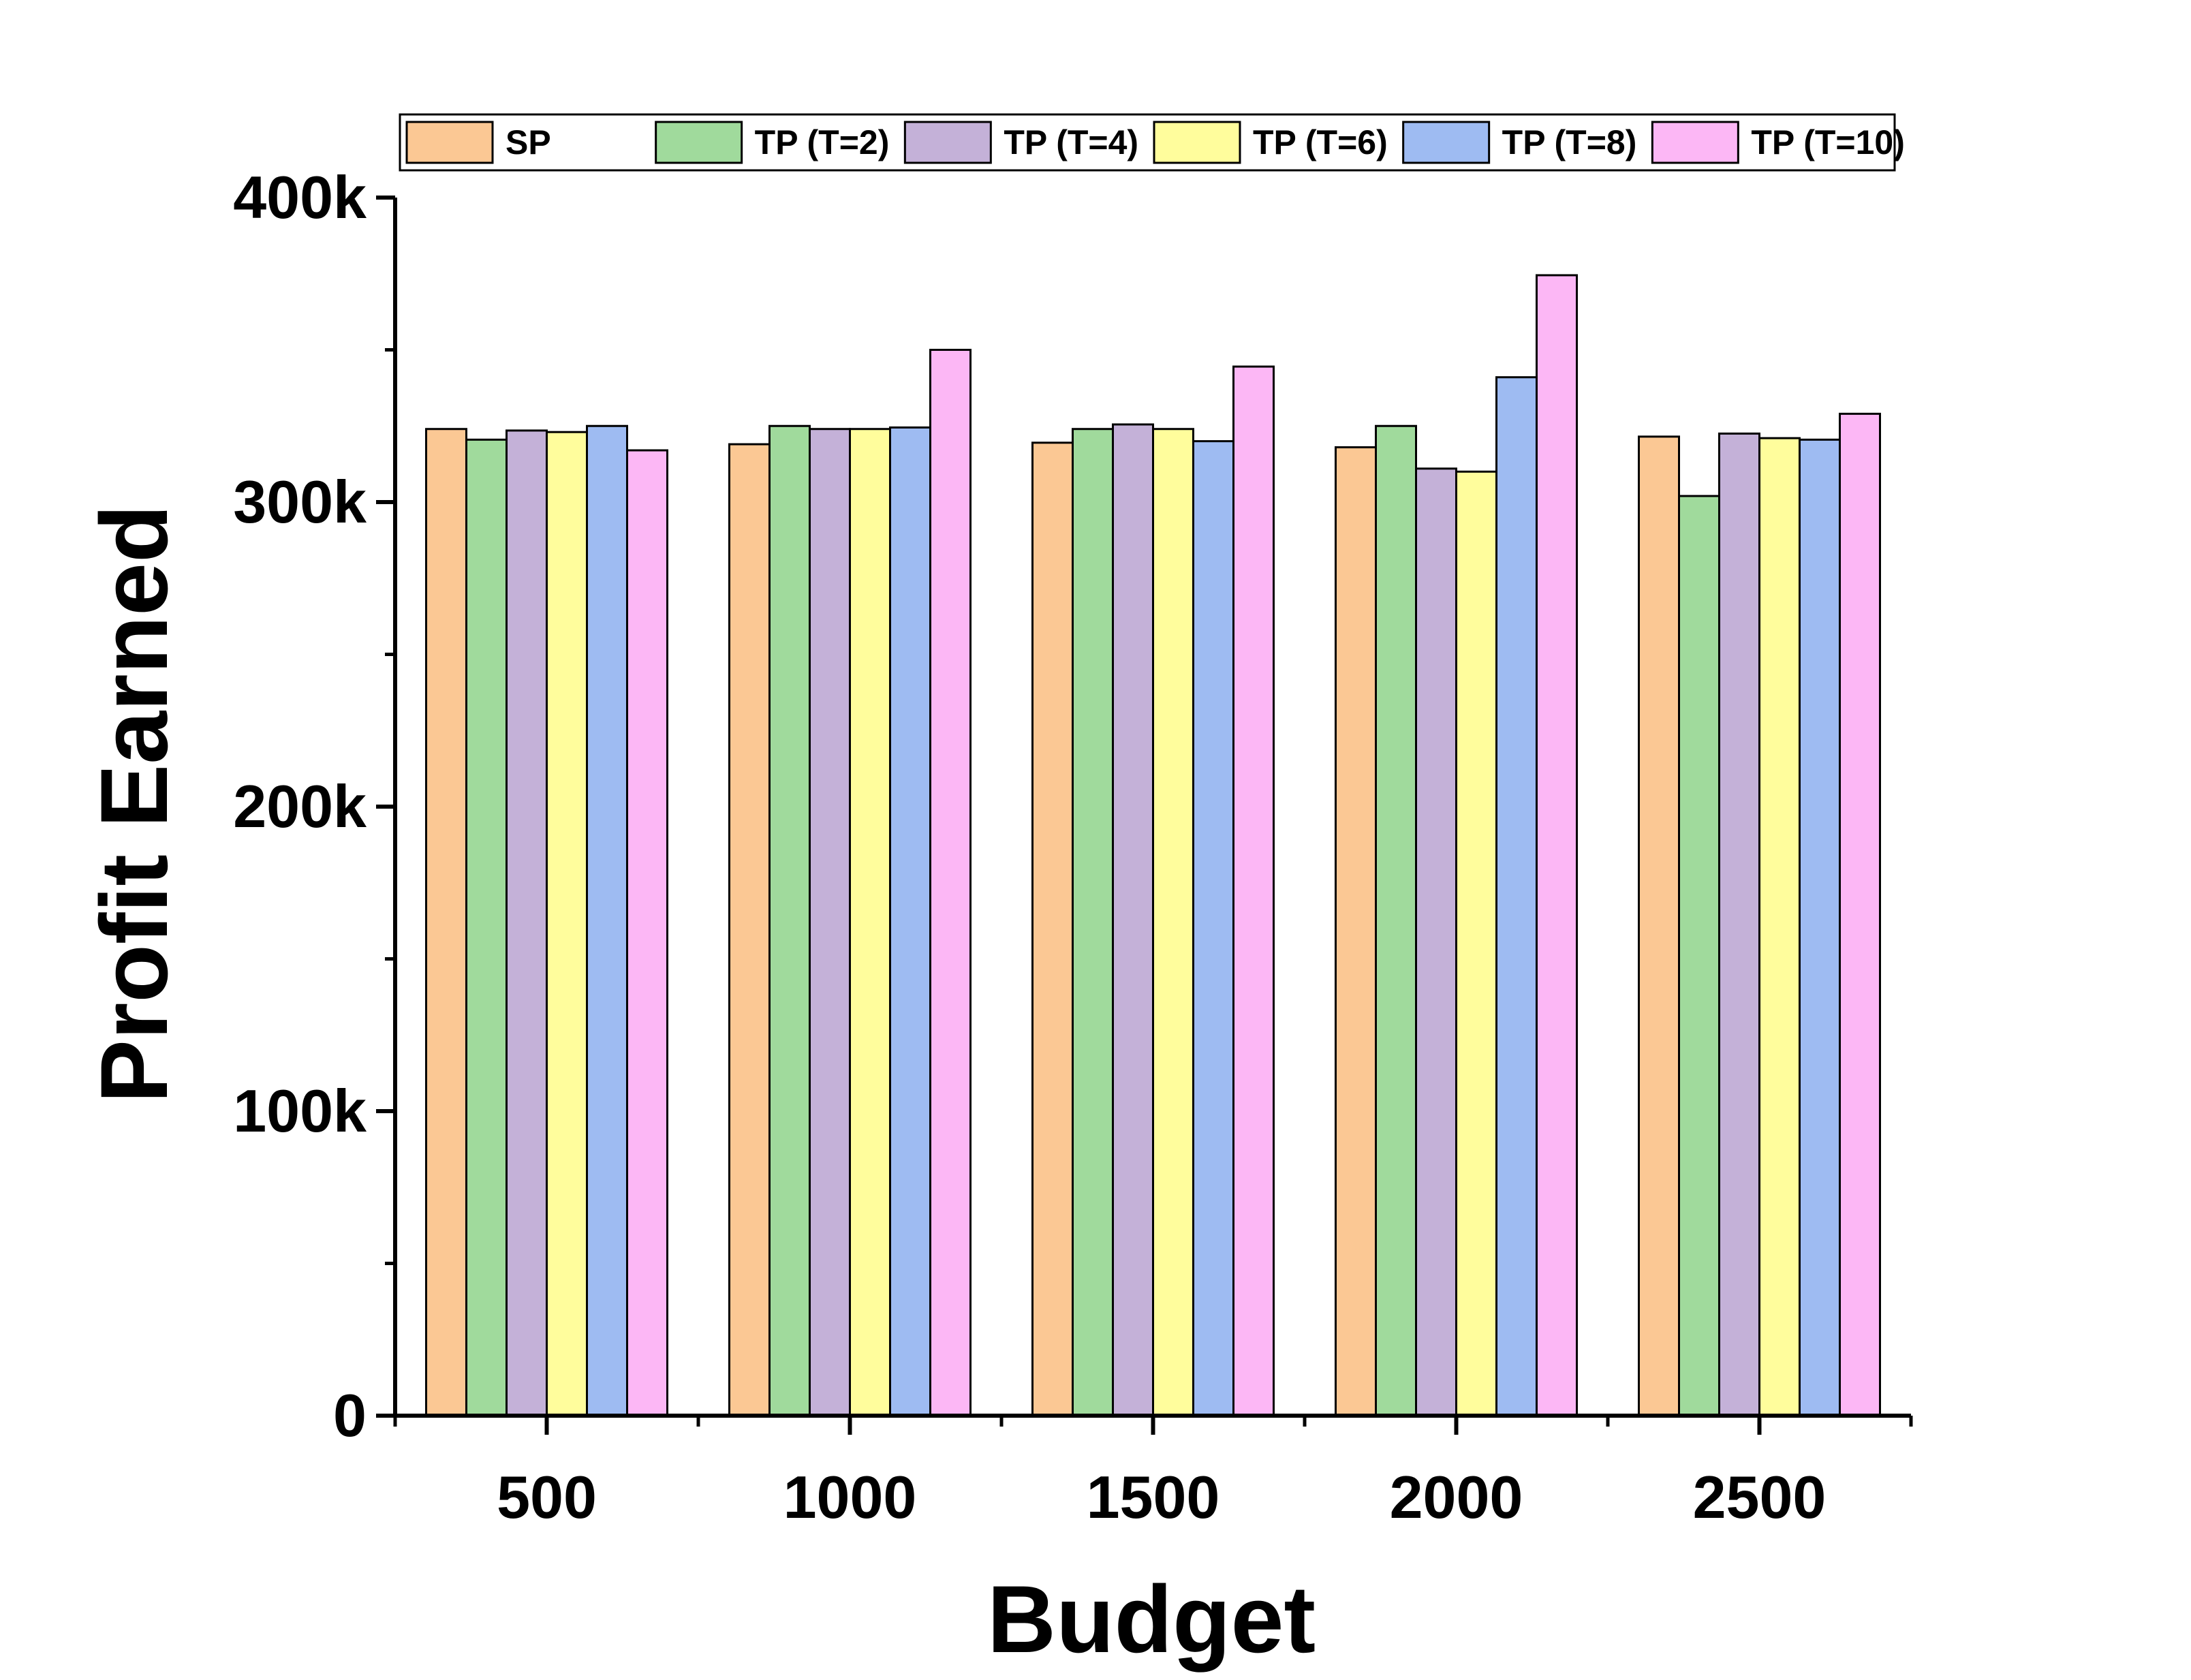  I want to click on x-tick-label: 1000, so click(850, 1497).